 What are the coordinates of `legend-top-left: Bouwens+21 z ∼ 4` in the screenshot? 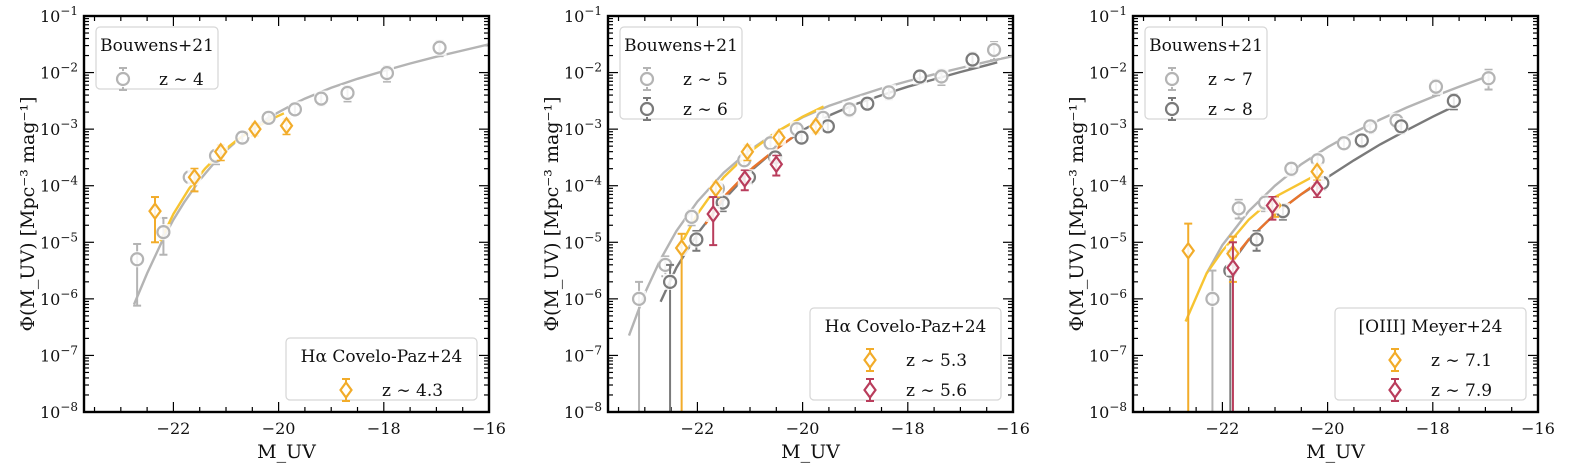 It's located at (157, 58).